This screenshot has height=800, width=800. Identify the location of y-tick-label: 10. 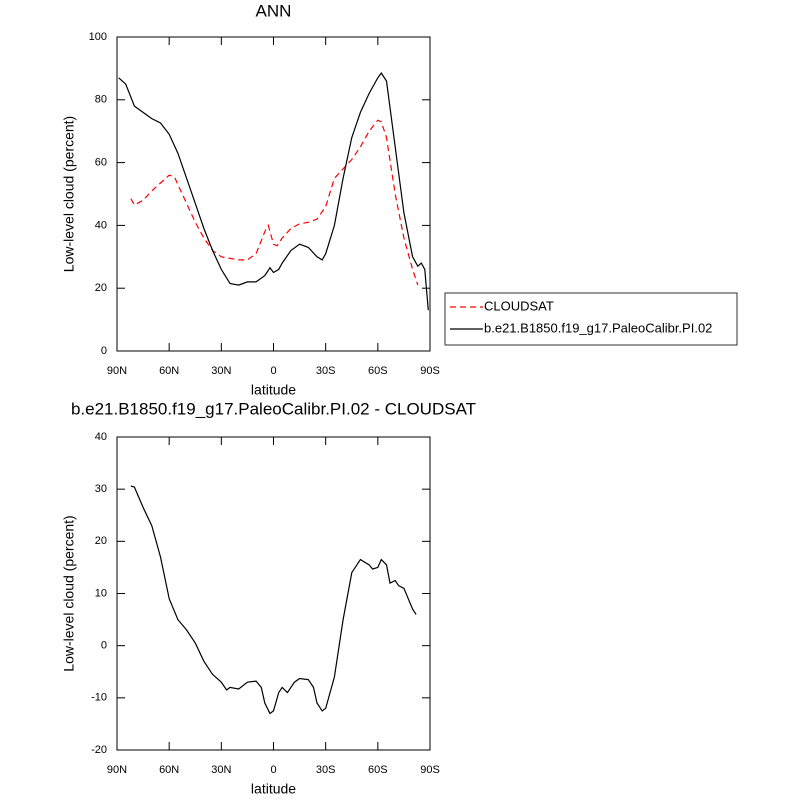
(101, 593).